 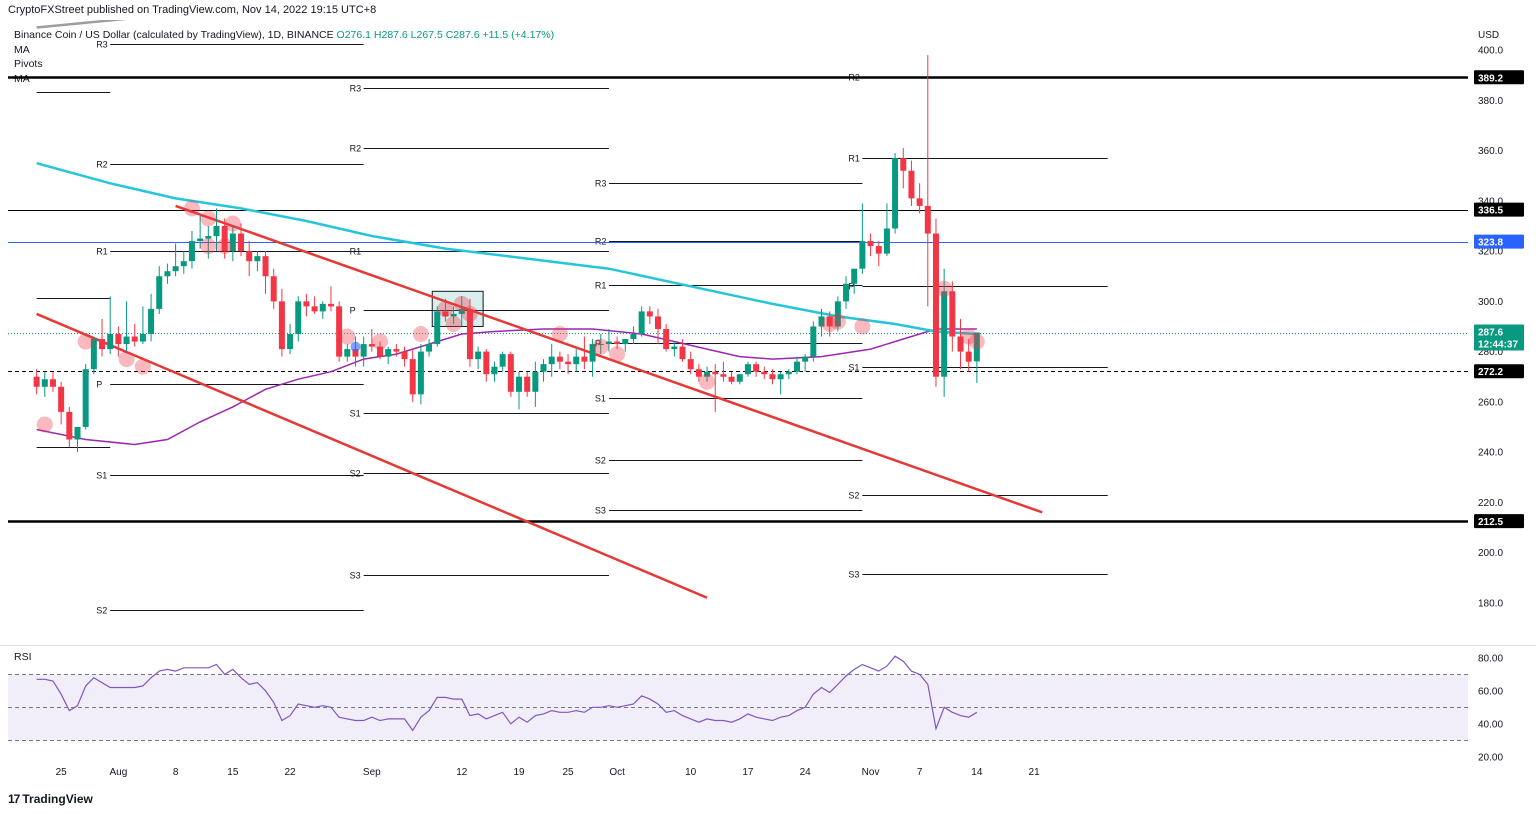 I want to click on time-tick-label: Oct, so click(x=617, y=772).